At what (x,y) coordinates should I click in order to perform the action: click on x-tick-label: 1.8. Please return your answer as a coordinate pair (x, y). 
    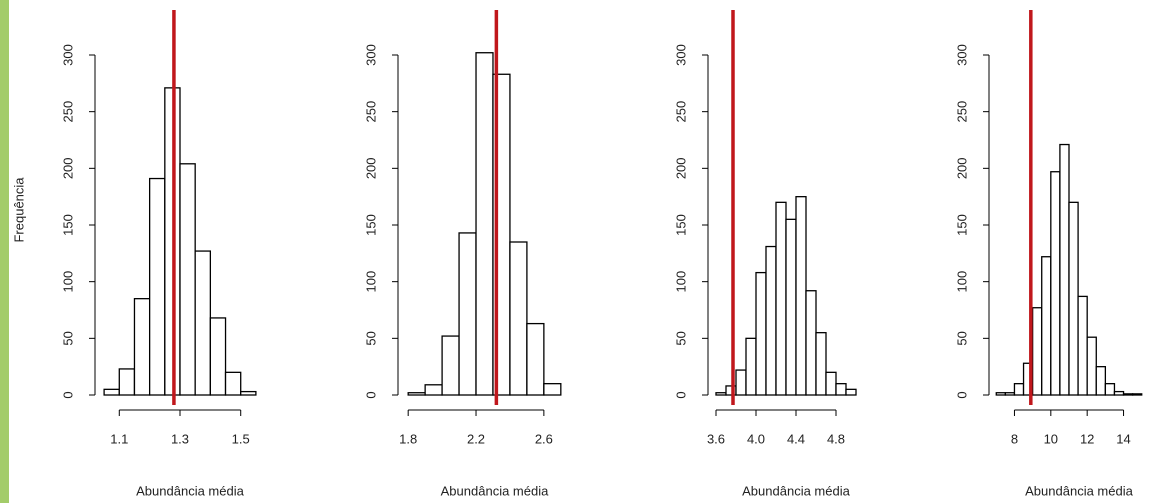
    Looking at the image, I should click on (408, 438).